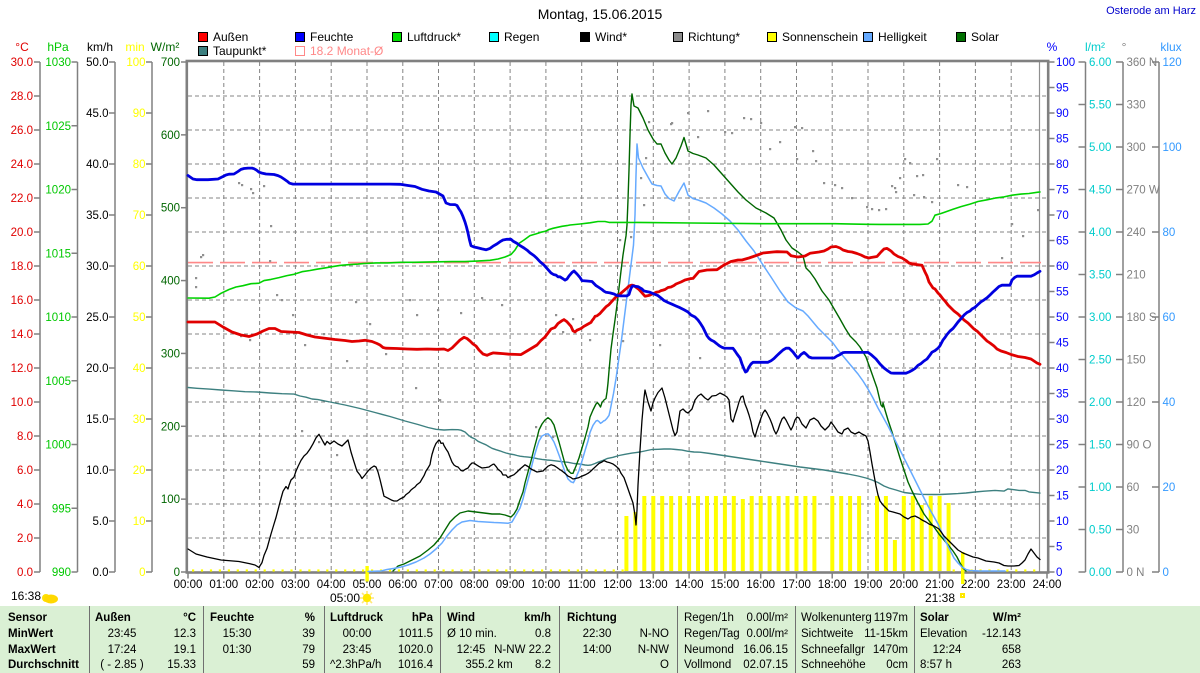  Describe the element at coordinates (170, 282) in the screenshot. I see `svg-text: 400` at that location.